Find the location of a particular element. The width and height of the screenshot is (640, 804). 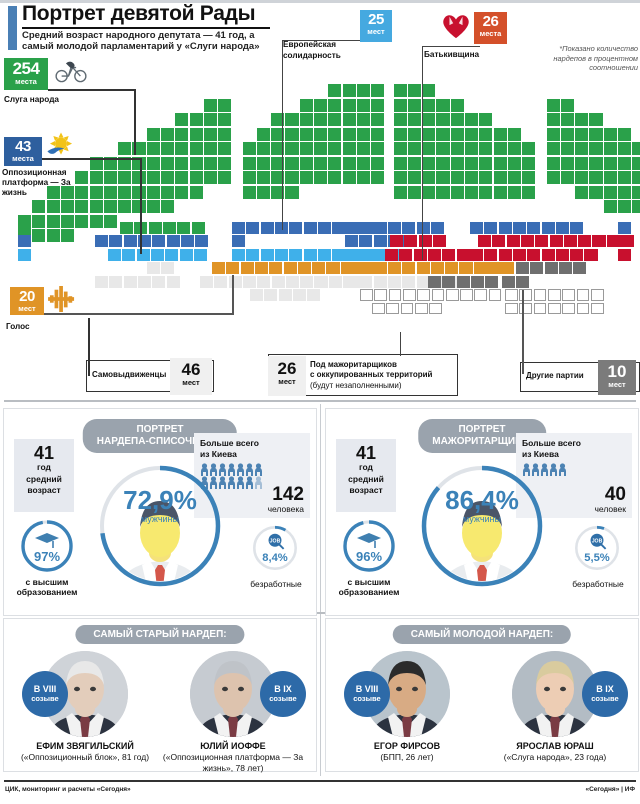

age-desc: средний возраст is located at coordinates (44, 484).